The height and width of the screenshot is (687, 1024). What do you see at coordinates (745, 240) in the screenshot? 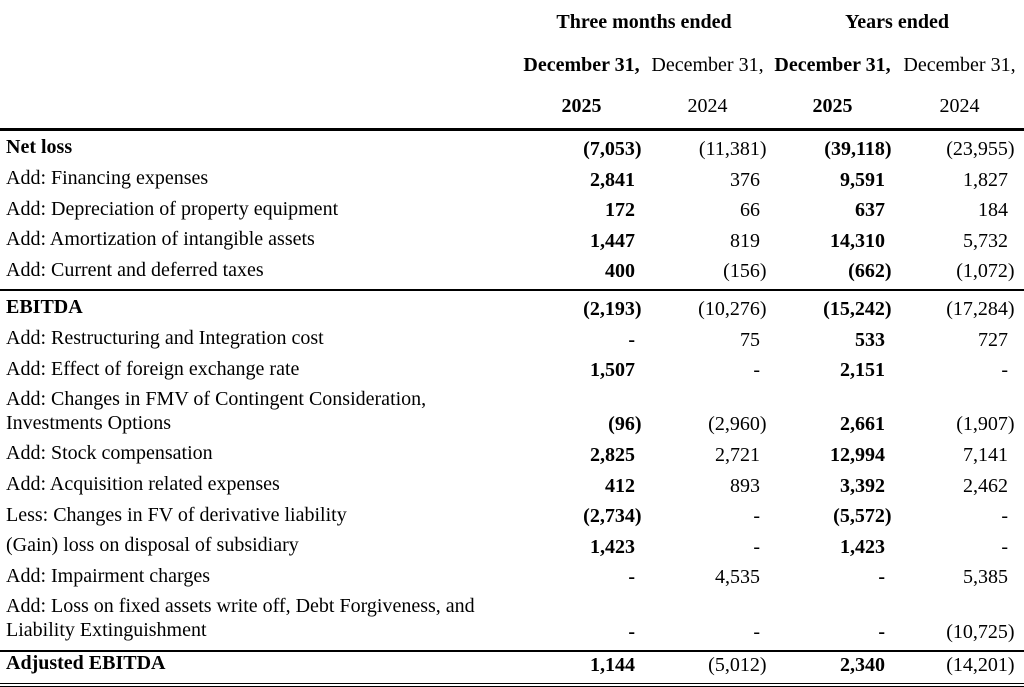
I see `value-cell: 819` at bounding box center [745, 240].